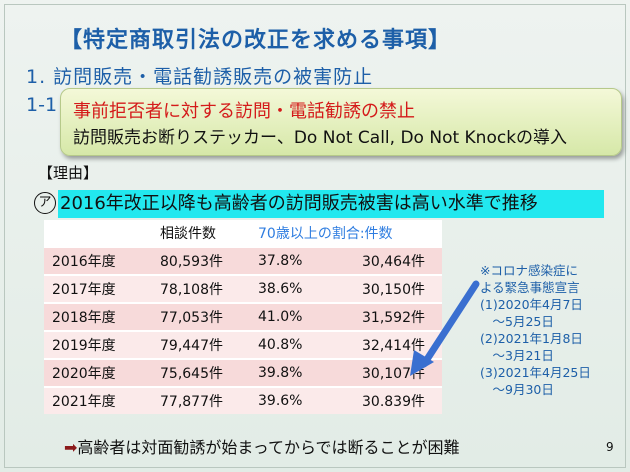 This screenshot has width=630, height=472. I want to click on table-row: 2021年度 77,877件 39.6% 30.839件, so click(243, 400).